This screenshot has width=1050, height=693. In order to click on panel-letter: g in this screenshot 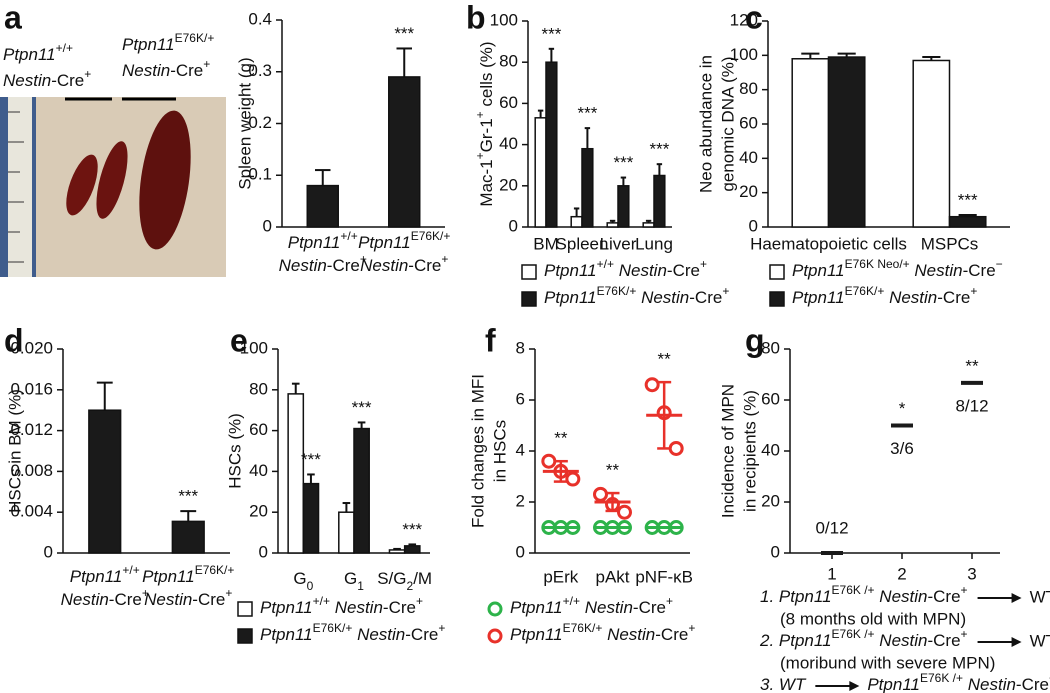, I will do `click(755, 340)`.